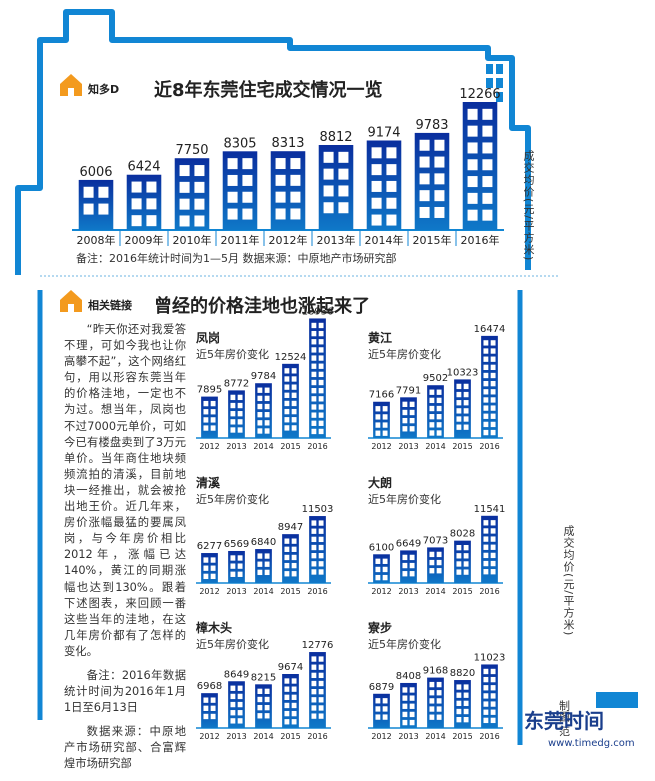  Describe the element at coordinates (335, 137) in the screenshot. I see `data-label: 8812` at that location.